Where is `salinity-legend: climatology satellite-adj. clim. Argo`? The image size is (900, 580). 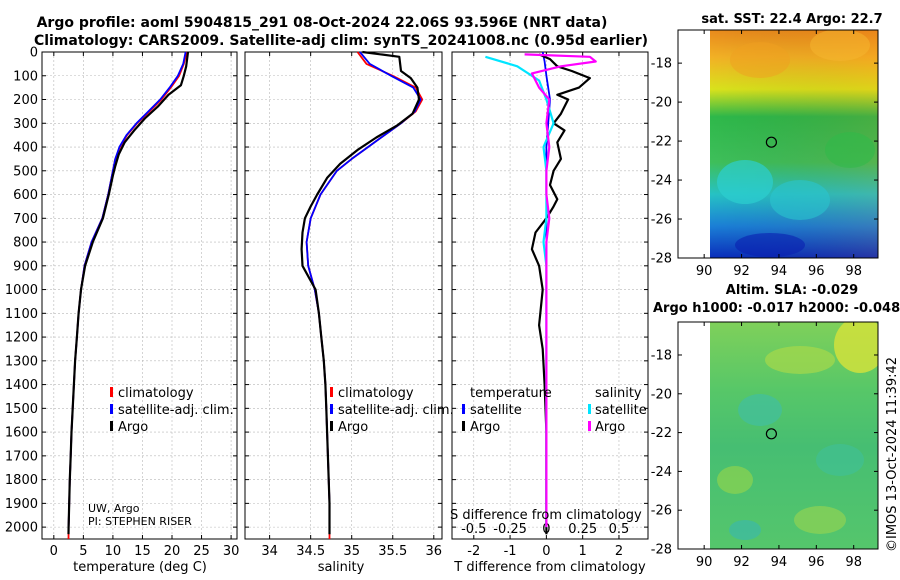 salinity-legend: climatology satellite-adj. clim. Argo is located at coordinates (392, 410).